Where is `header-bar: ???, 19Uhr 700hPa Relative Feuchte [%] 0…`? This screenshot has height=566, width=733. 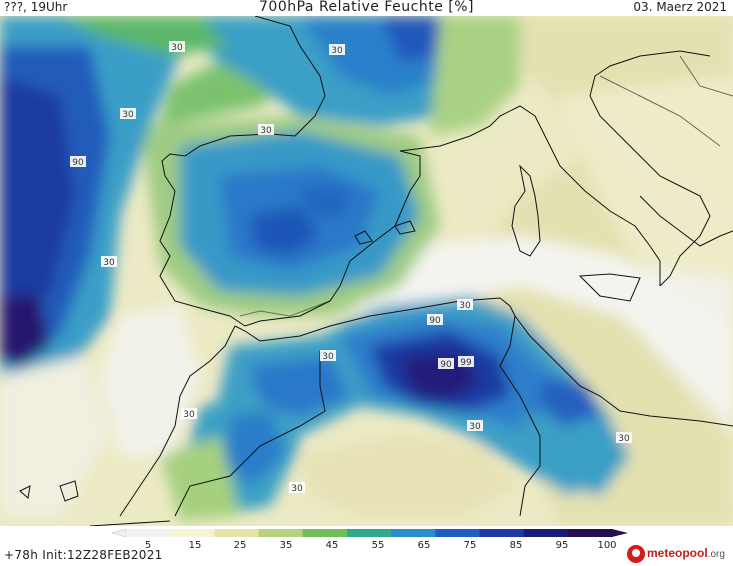
header-bar: ???, 19Uhr 700hPa Relative Feuchte [%] 0… is located at coordinates (366, 8).